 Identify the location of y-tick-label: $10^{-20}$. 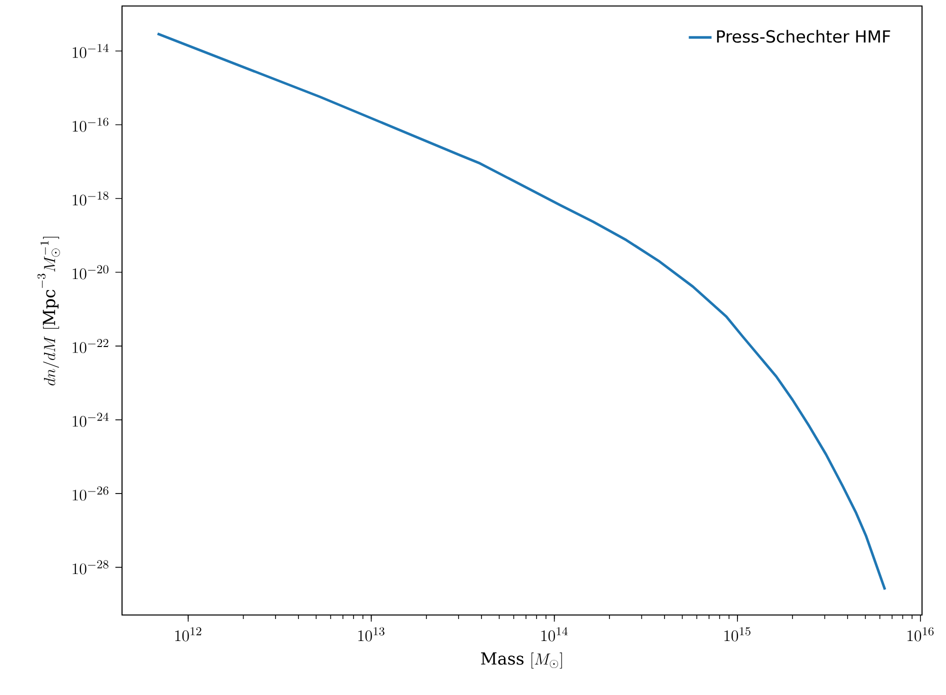
(90, 272).